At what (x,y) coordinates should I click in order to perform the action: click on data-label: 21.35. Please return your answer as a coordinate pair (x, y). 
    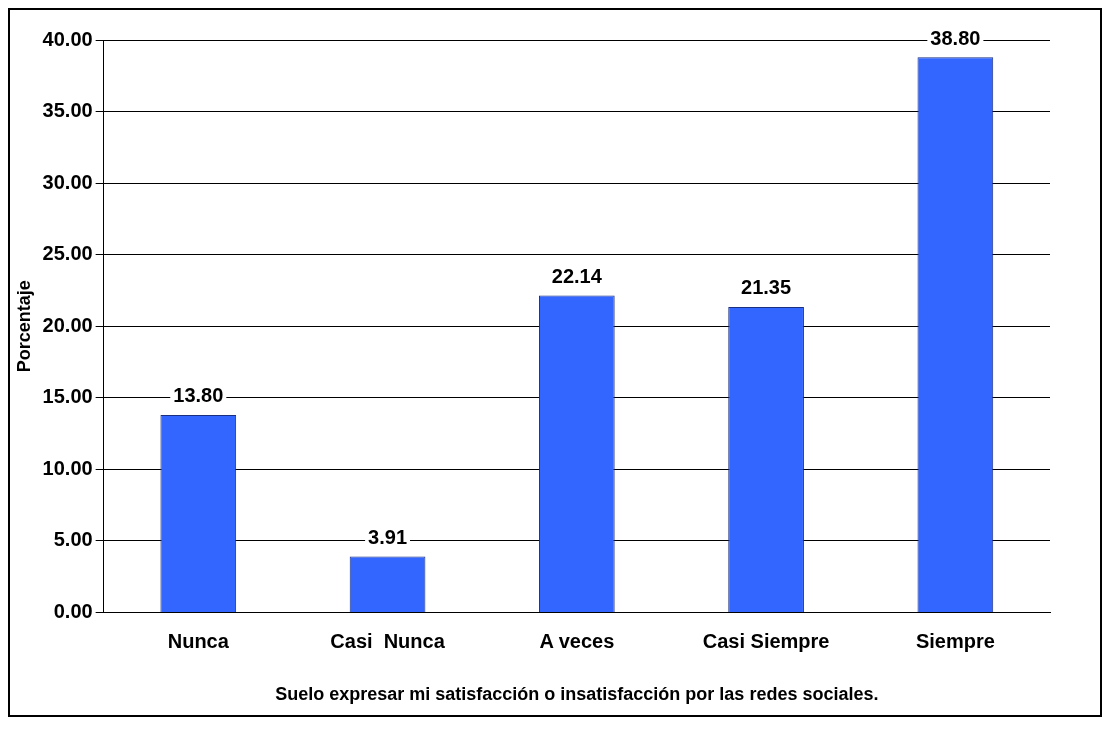
    Looking at the image, I should click on (766, 287).